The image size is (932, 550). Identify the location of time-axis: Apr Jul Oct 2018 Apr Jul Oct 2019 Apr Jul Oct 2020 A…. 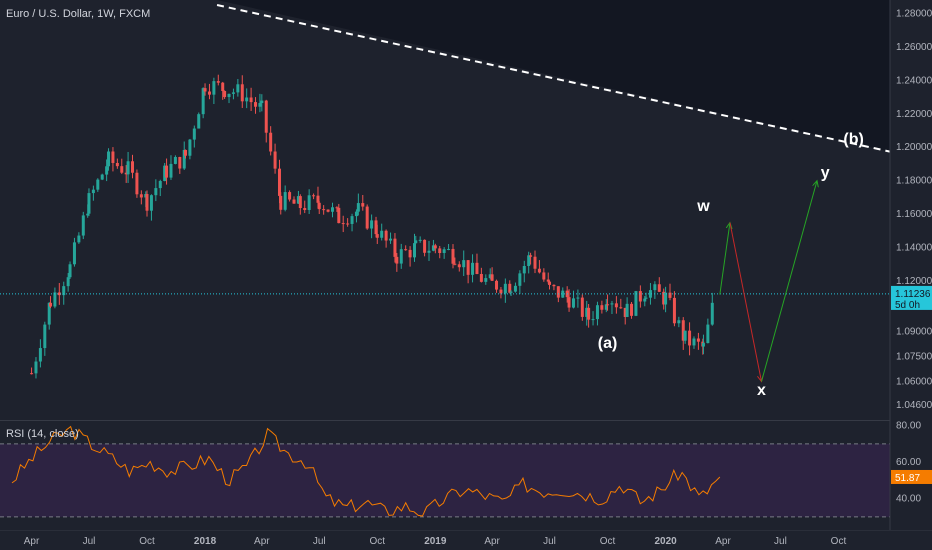
(466, 540).